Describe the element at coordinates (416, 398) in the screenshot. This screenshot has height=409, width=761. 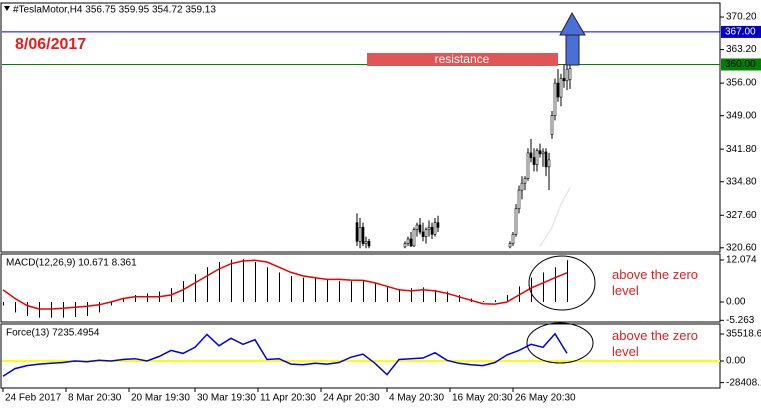
I see `x-tick-label: 4 May 20:30` at that location.